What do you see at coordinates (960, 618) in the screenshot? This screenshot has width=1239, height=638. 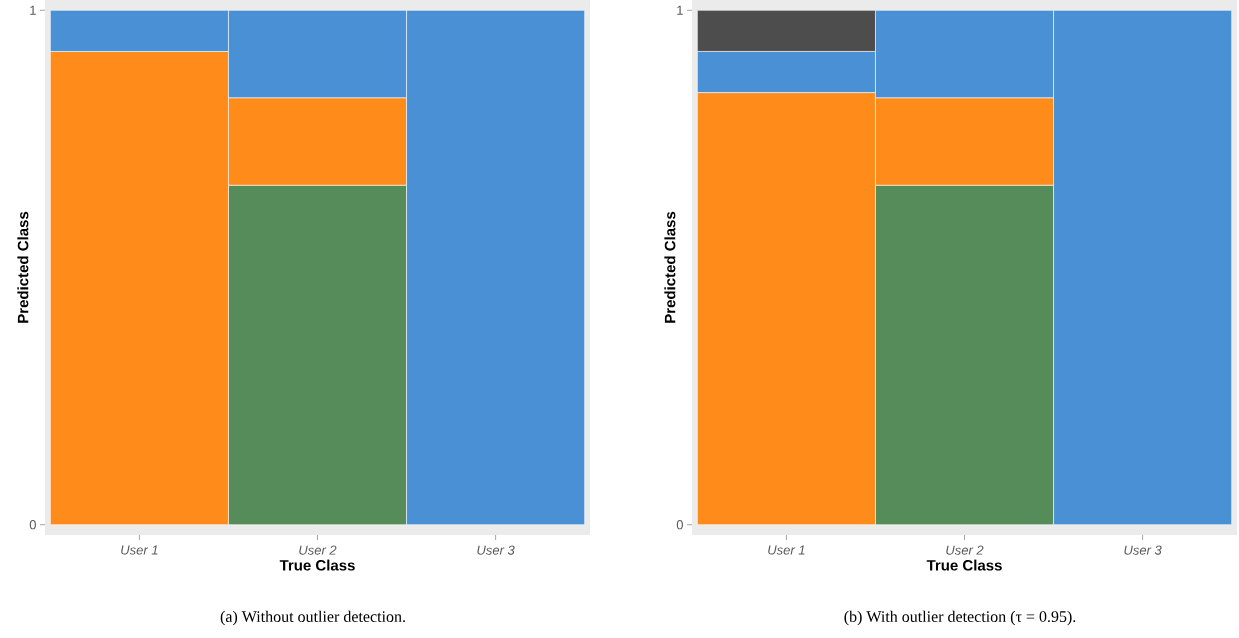 I see `text: (b) With outlier detection (τ = 0.95).` at bounding box center [960, 618].